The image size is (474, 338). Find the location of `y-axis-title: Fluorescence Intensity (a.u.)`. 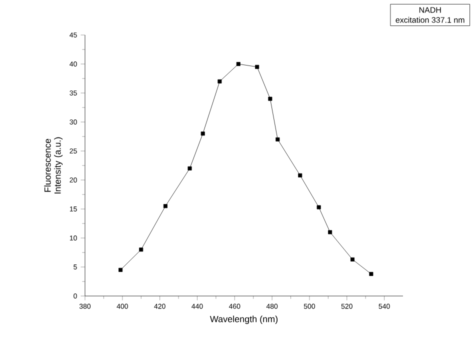

y-axis-title: Fluorescence Intensity (a.u.) is located at coordinates (53, 165).